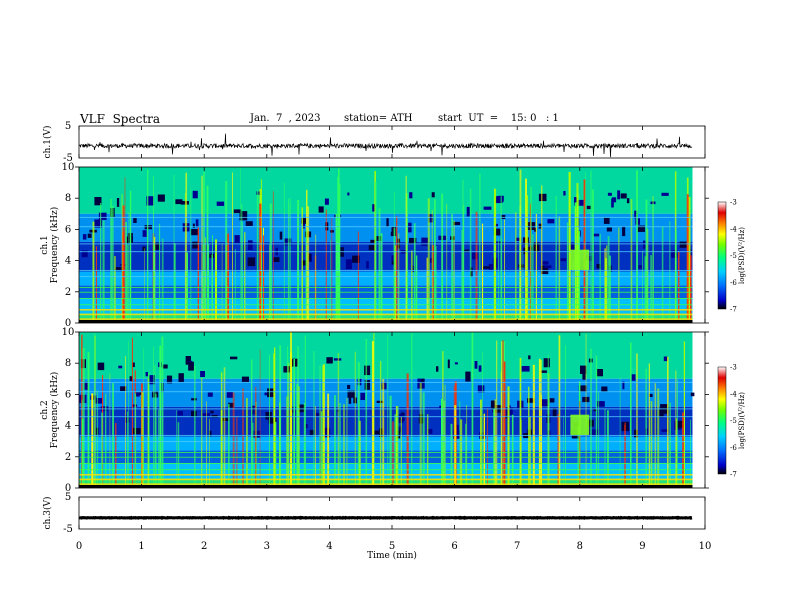 The image size is (792, 612). What do you see at coordinates (742, 420) in the screenshot?
I see `ch2-colorbar-label: log(PSD)(V²/Hz)` at bounding box center [742, 420].